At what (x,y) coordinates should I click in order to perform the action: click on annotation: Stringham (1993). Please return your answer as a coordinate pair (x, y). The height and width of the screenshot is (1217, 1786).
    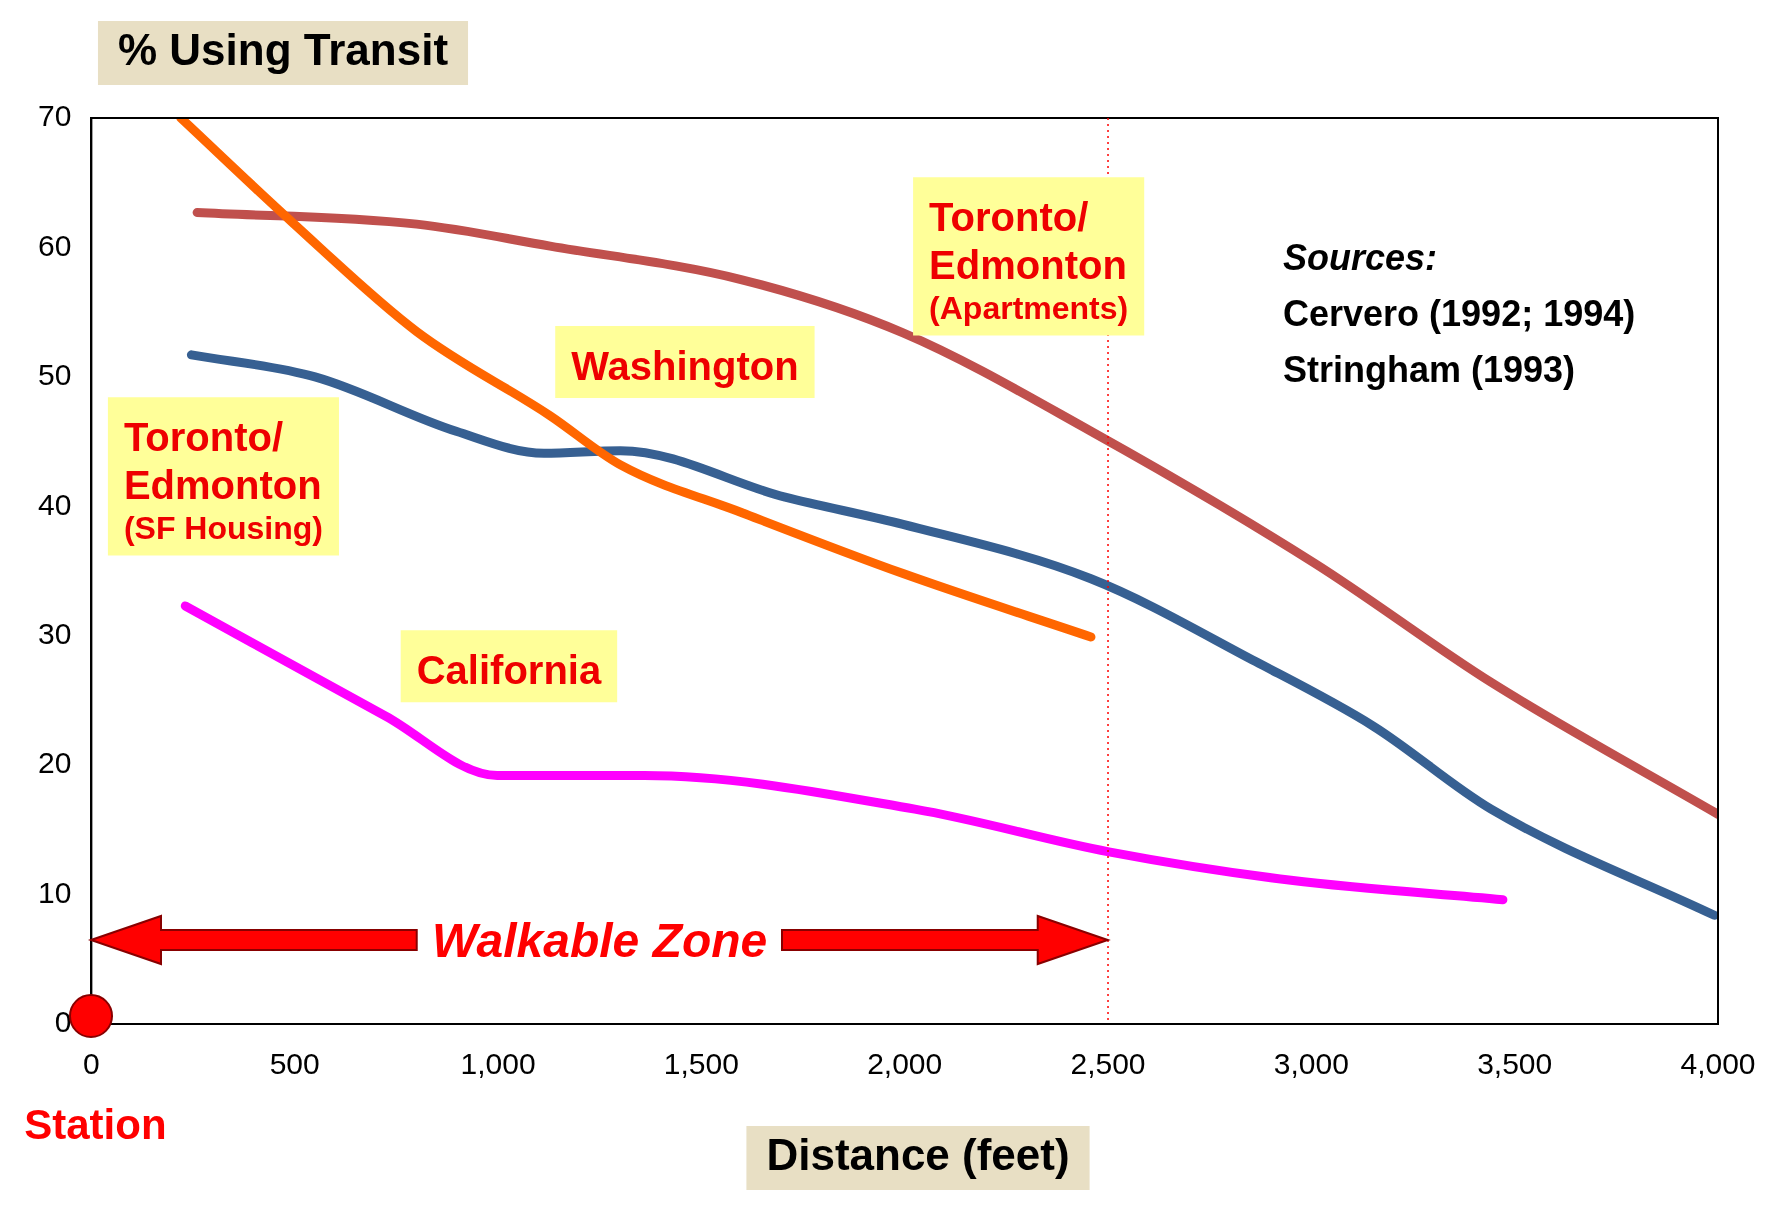
    Looking at the image, I should click on (1429, 369).